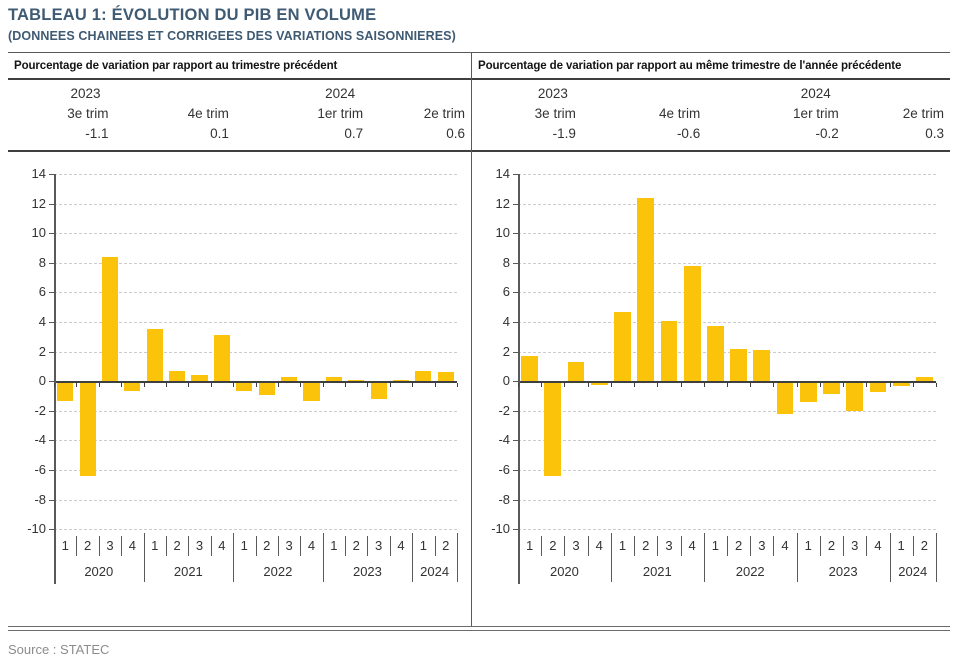 The image size is (958, 669). Describe the element at coordinates (479, 628) in the screenshot. I see `bottom-double-rule` at that location.